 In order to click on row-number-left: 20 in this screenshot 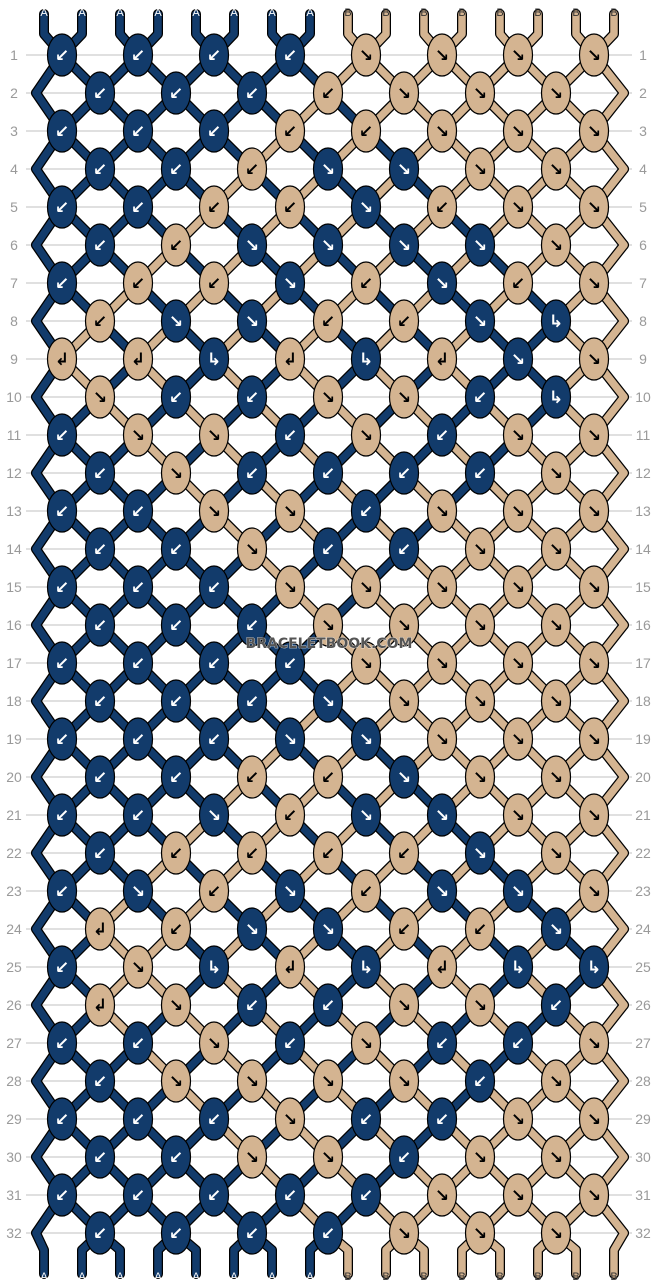, I will do `click(14, 777)`.